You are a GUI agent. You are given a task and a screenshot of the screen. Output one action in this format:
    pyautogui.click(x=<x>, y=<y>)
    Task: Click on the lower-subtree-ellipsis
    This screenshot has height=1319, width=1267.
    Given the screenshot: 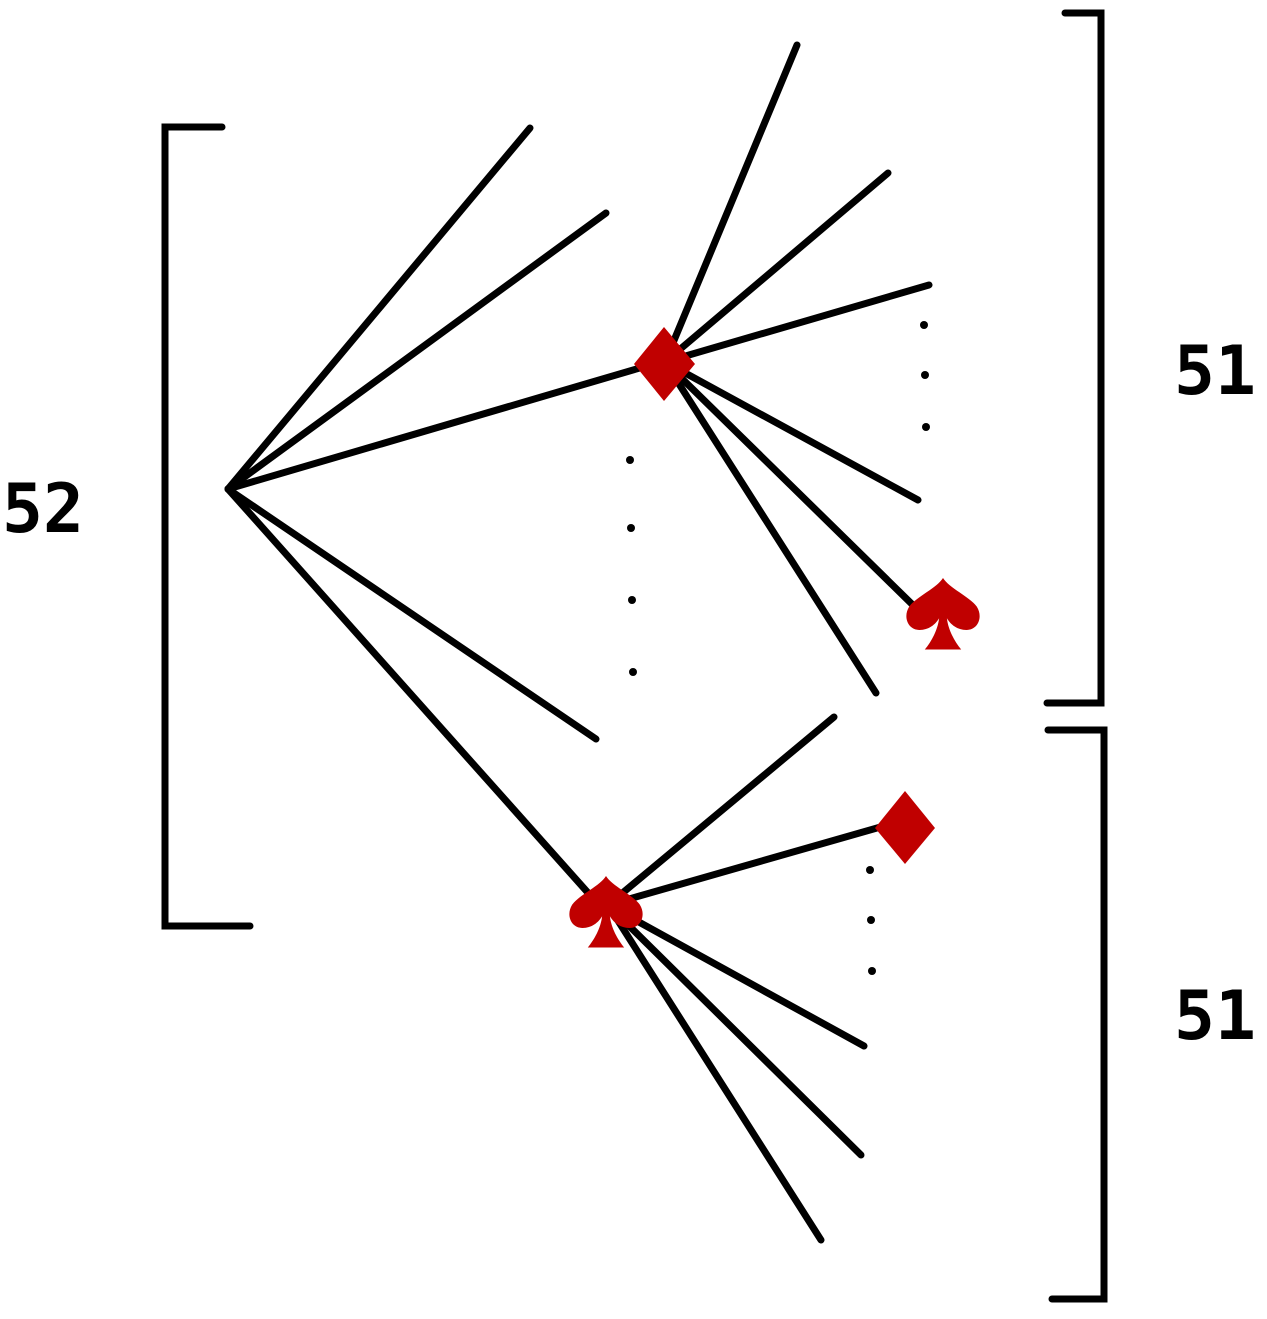 What is the action you would take?
    pyautogui.click(x=871, y=920)
    